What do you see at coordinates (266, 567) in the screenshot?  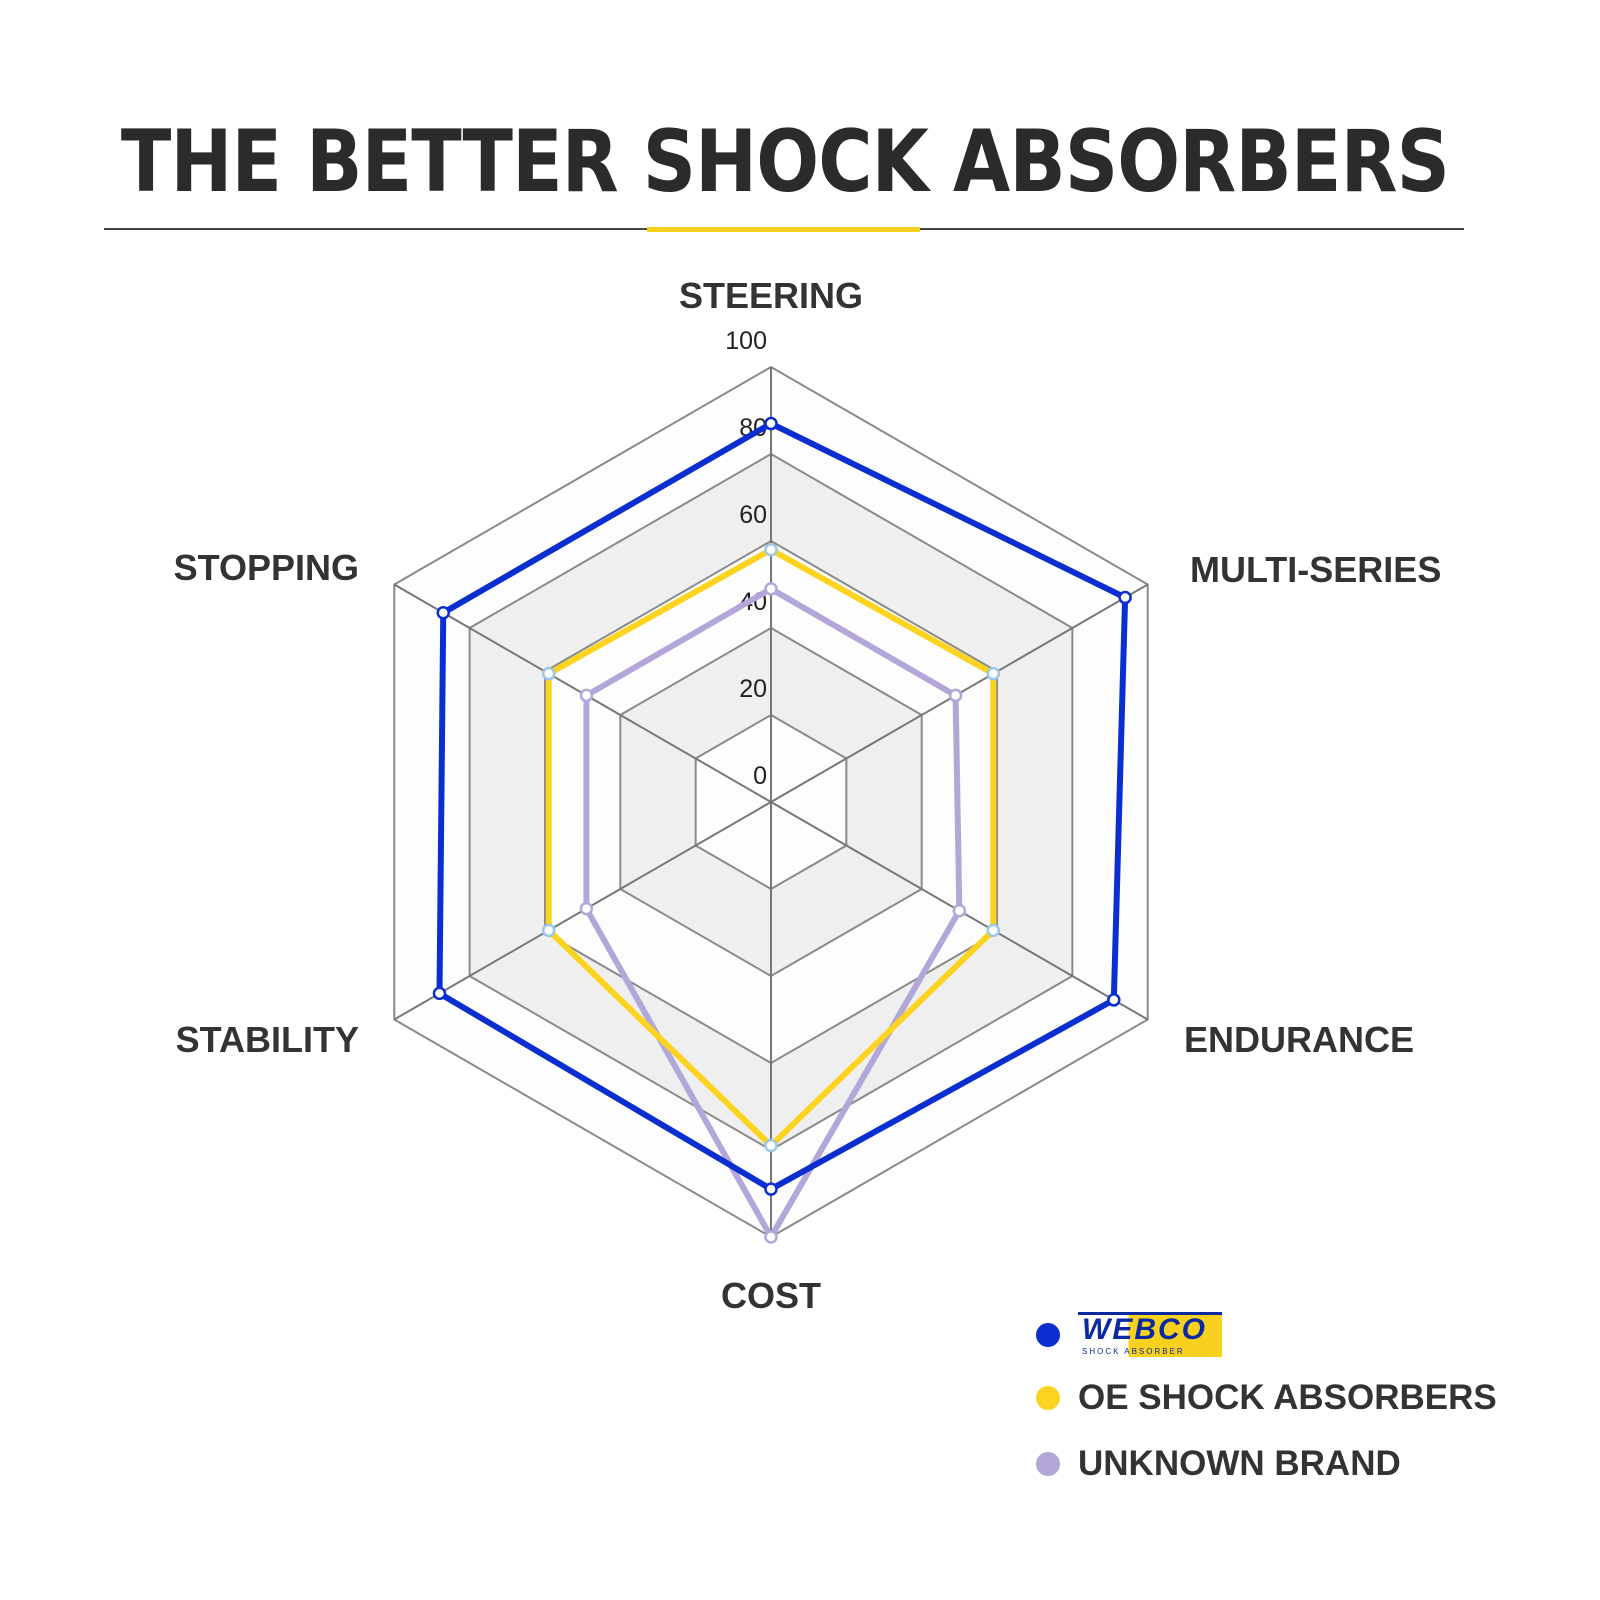 I see `axis-label-stopping: STOPPING` at bounding box center [266, 567].